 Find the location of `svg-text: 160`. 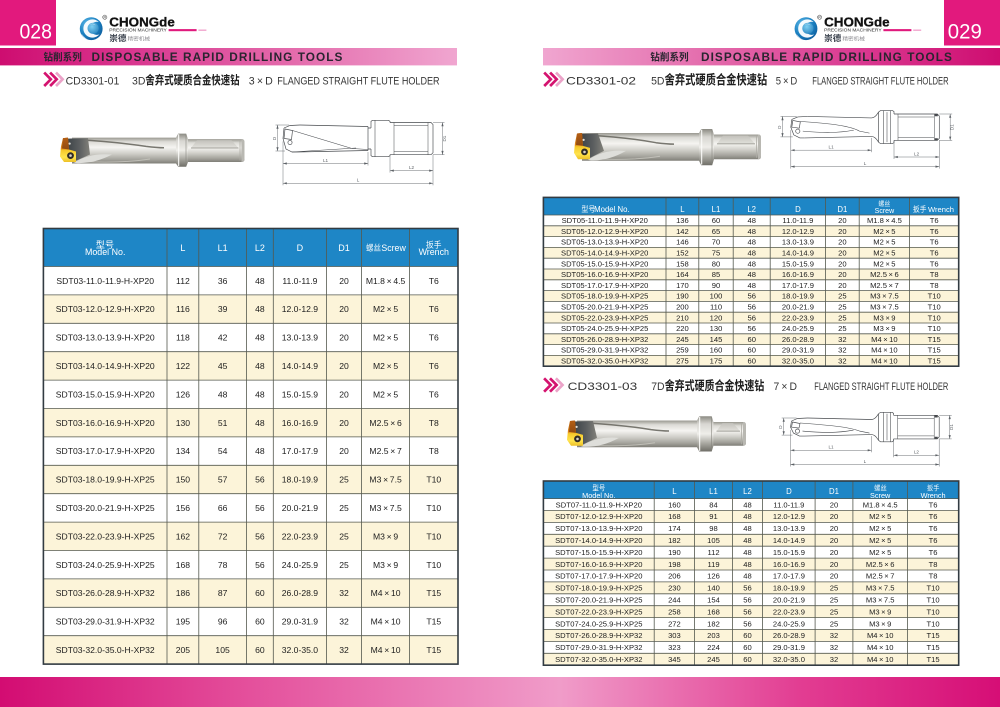

svg-text: 160 is located at coordinates (716, 350).